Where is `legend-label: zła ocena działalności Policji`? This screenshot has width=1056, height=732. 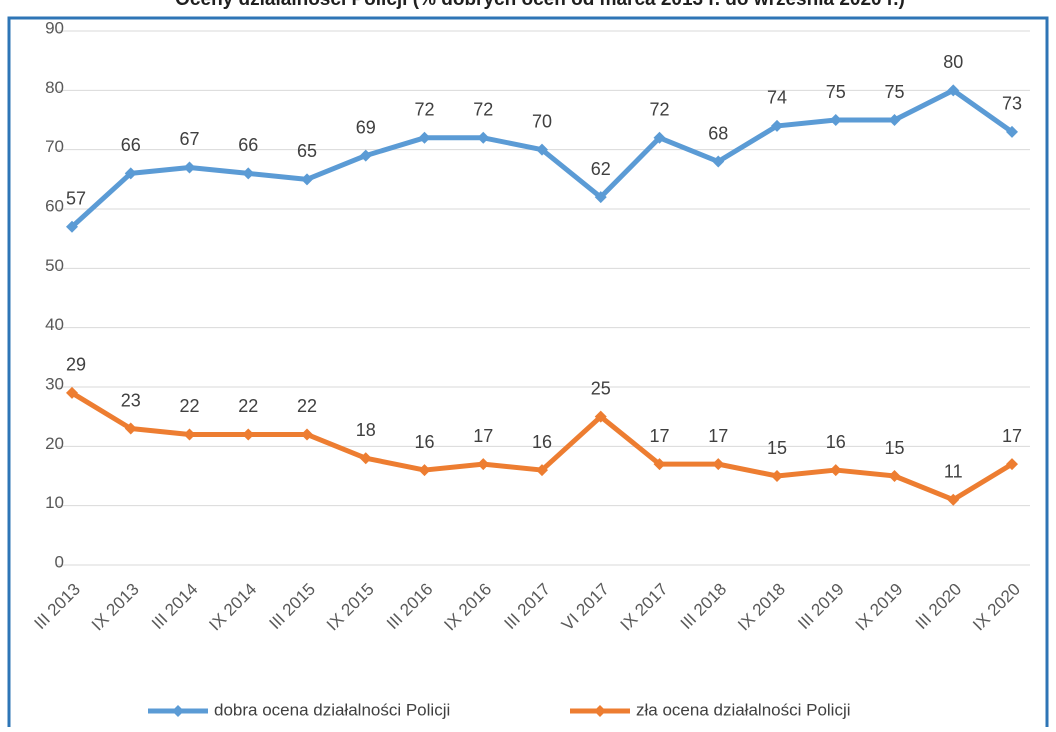
legend-label: zła ocena działalności Policji is located at coordinates (743, 709).